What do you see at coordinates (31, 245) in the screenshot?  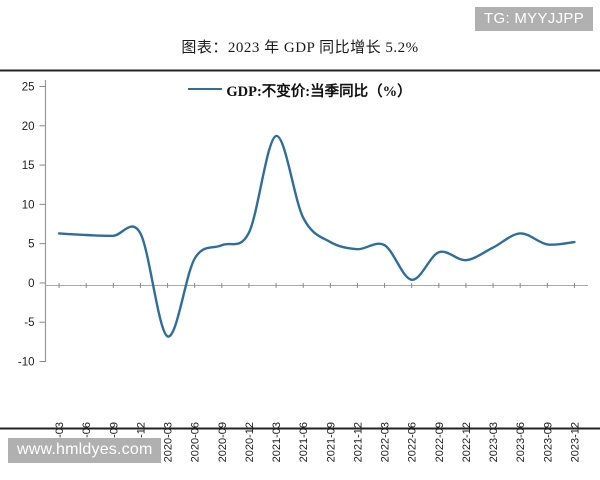 I see `y-tick-label: 5` at bounding box center [31, 245].